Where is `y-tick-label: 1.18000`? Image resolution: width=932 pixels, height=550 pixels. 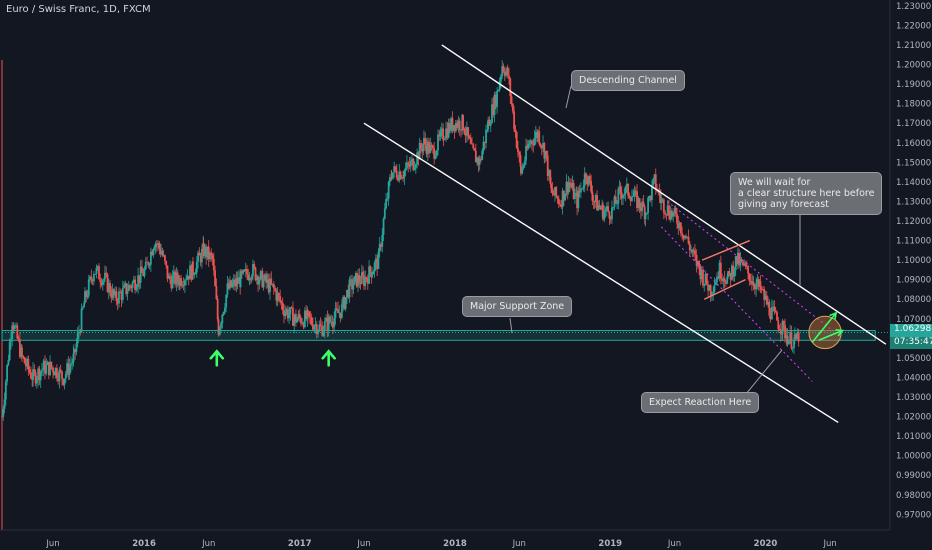
y-tick-label: 1.18000 is located at coordinates (913, 105).